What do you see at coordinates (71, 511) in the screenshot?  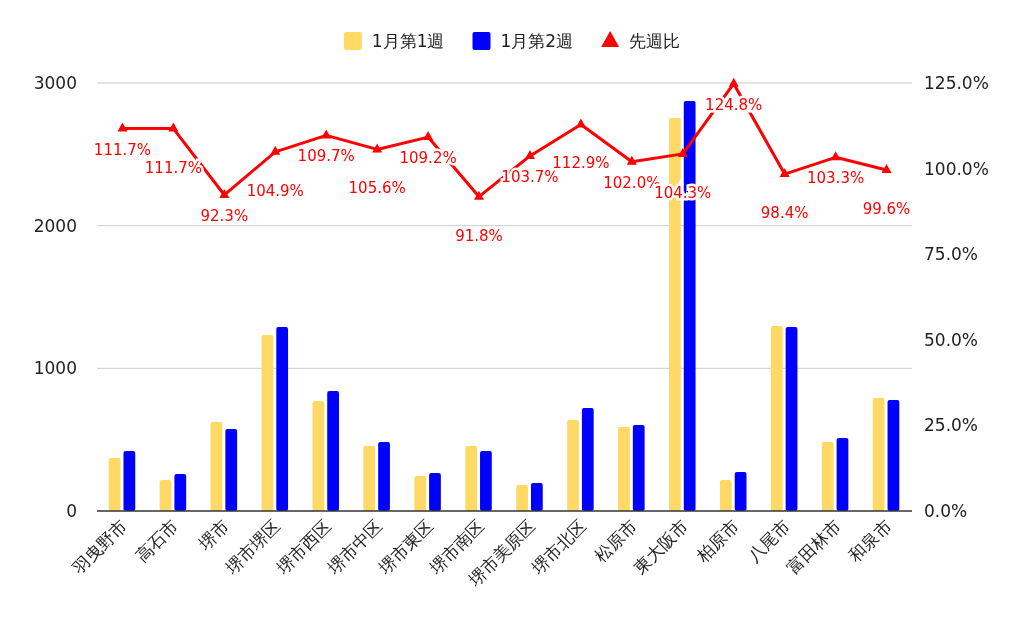 I see `y-tick-label: 0` at bounding box center [71, 511].